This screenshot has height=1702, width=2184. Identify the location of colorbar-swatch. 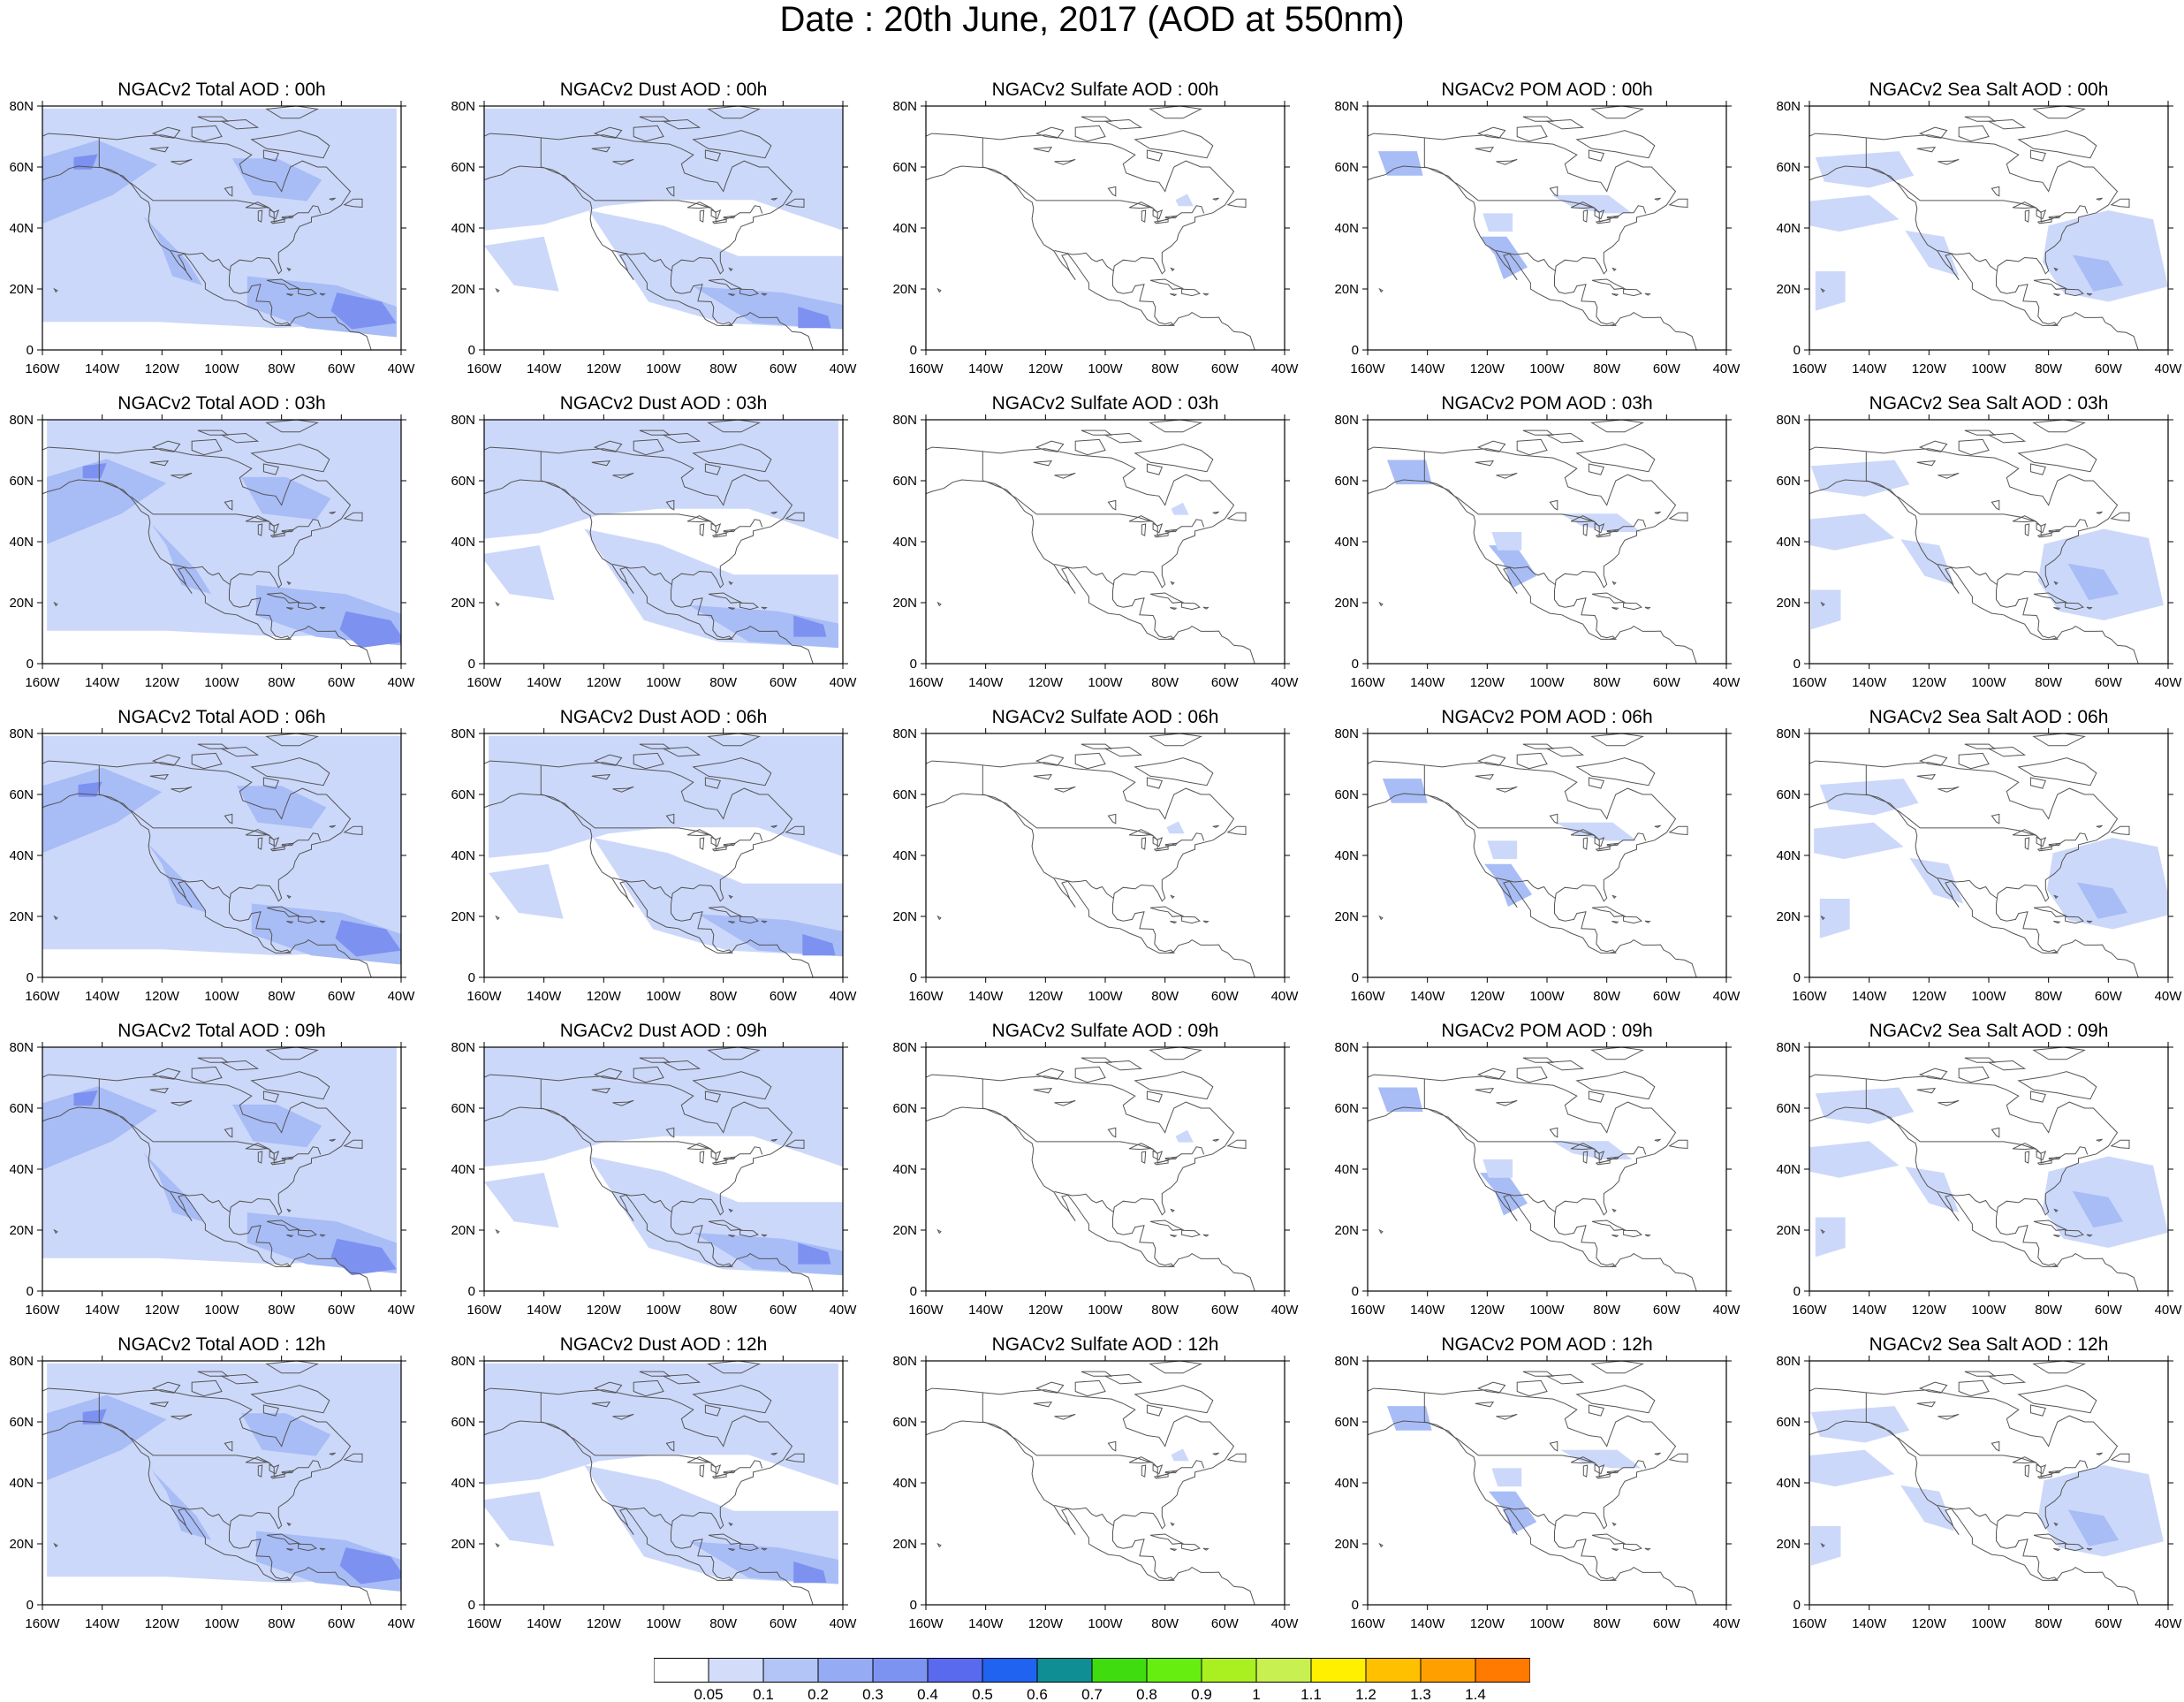
(1448, 1670).